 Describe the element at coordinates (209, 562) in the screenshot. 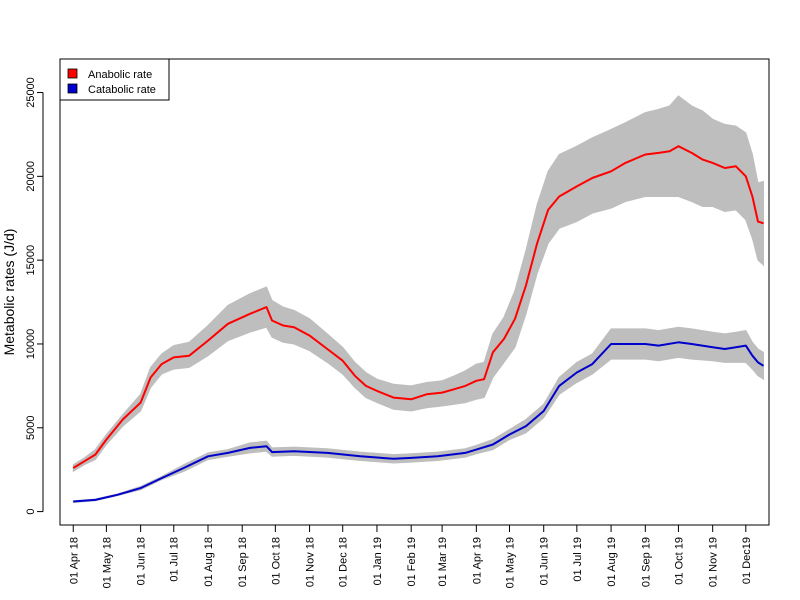

I see `x-tick-label: 01 Aug 18` at that location.